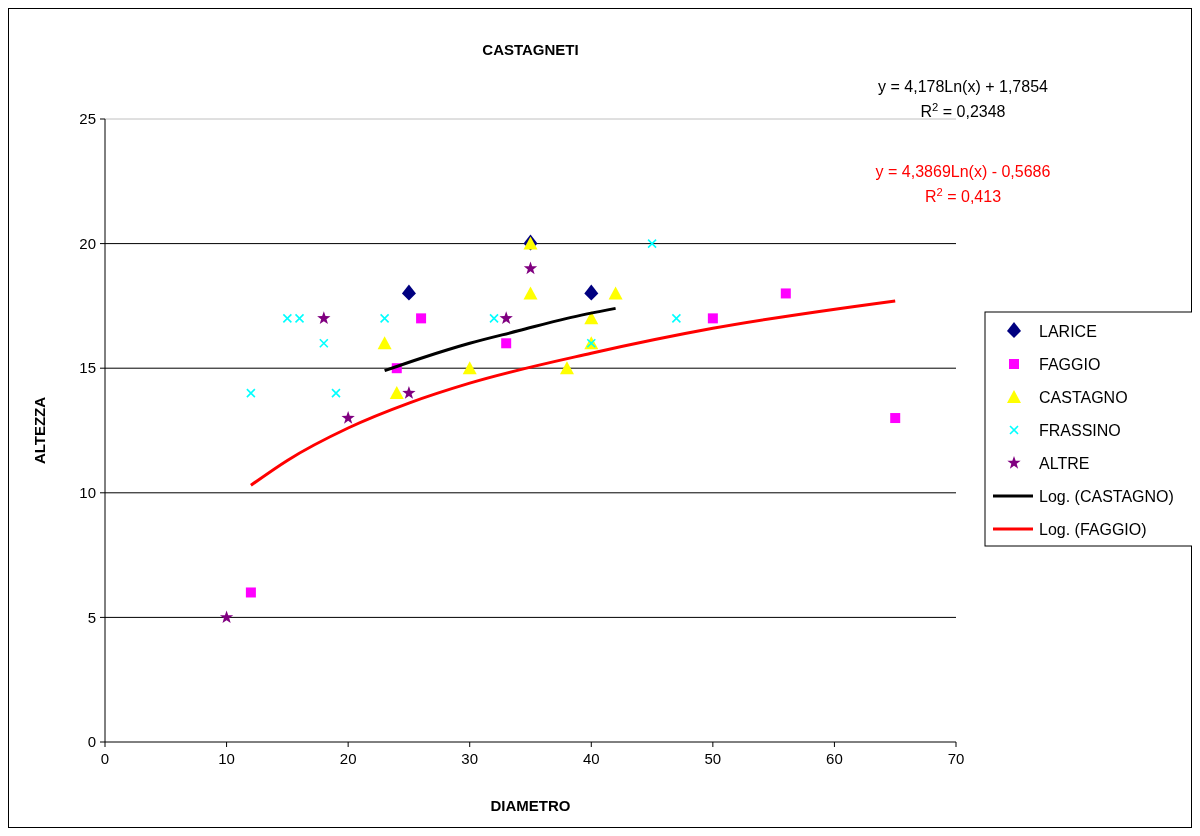 This screenshot has height=836, width=1200. Describe the element at coordinates (1068, 331) in the screenshot. I see `legend-label: LARICE` at that location.